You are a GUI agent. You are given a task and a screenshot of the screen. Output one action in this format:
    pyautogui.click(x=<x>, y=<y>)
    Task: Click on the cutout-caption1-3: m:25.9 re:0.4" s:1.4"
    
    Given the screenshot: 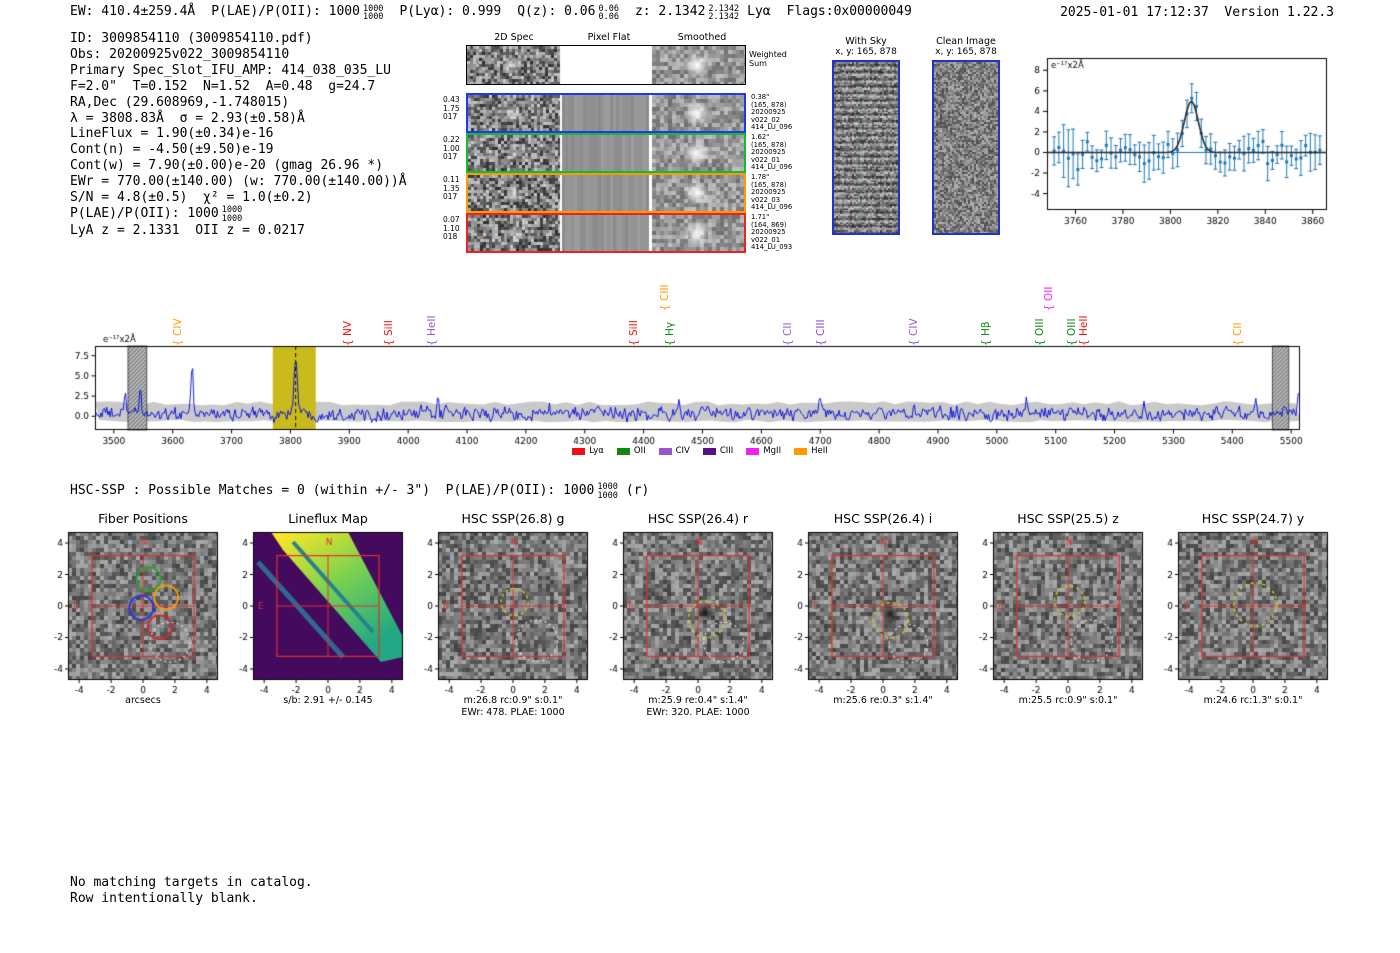 What is the action you would take?
    pyautogui.click(x=698, y=700)
    